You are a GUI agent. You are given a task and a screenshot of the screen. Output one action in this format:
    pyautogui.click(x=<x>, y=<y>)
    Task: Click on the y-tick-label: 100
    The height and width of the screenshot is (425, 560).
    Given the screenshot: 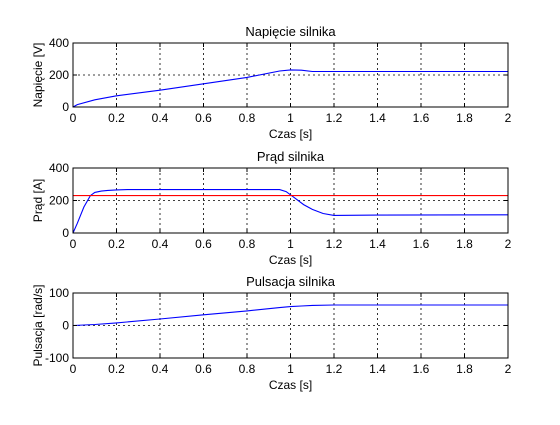 What is the action you would take?
    pyautogui.click(x=59, y=293)
    